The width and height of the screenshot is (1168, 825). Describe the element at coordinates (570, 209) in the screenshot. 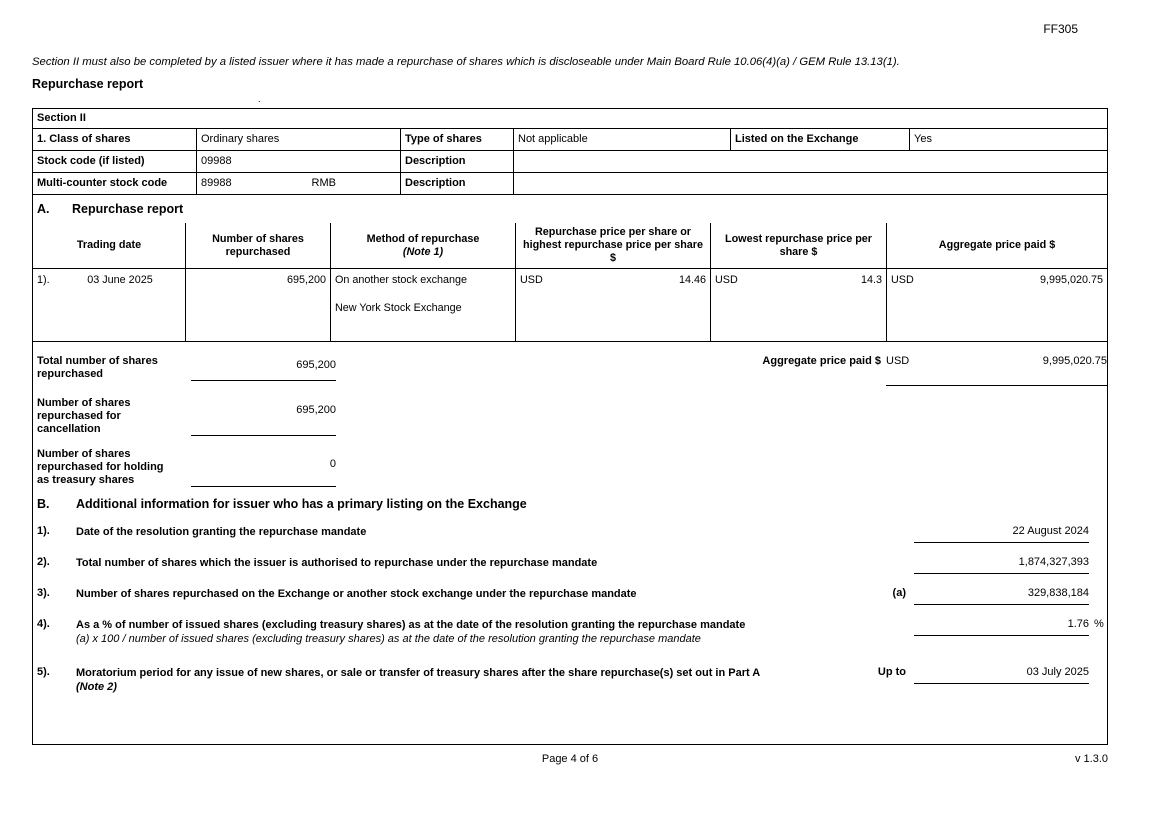

I see `section-a-heading: A. Repurchase report` at that location.